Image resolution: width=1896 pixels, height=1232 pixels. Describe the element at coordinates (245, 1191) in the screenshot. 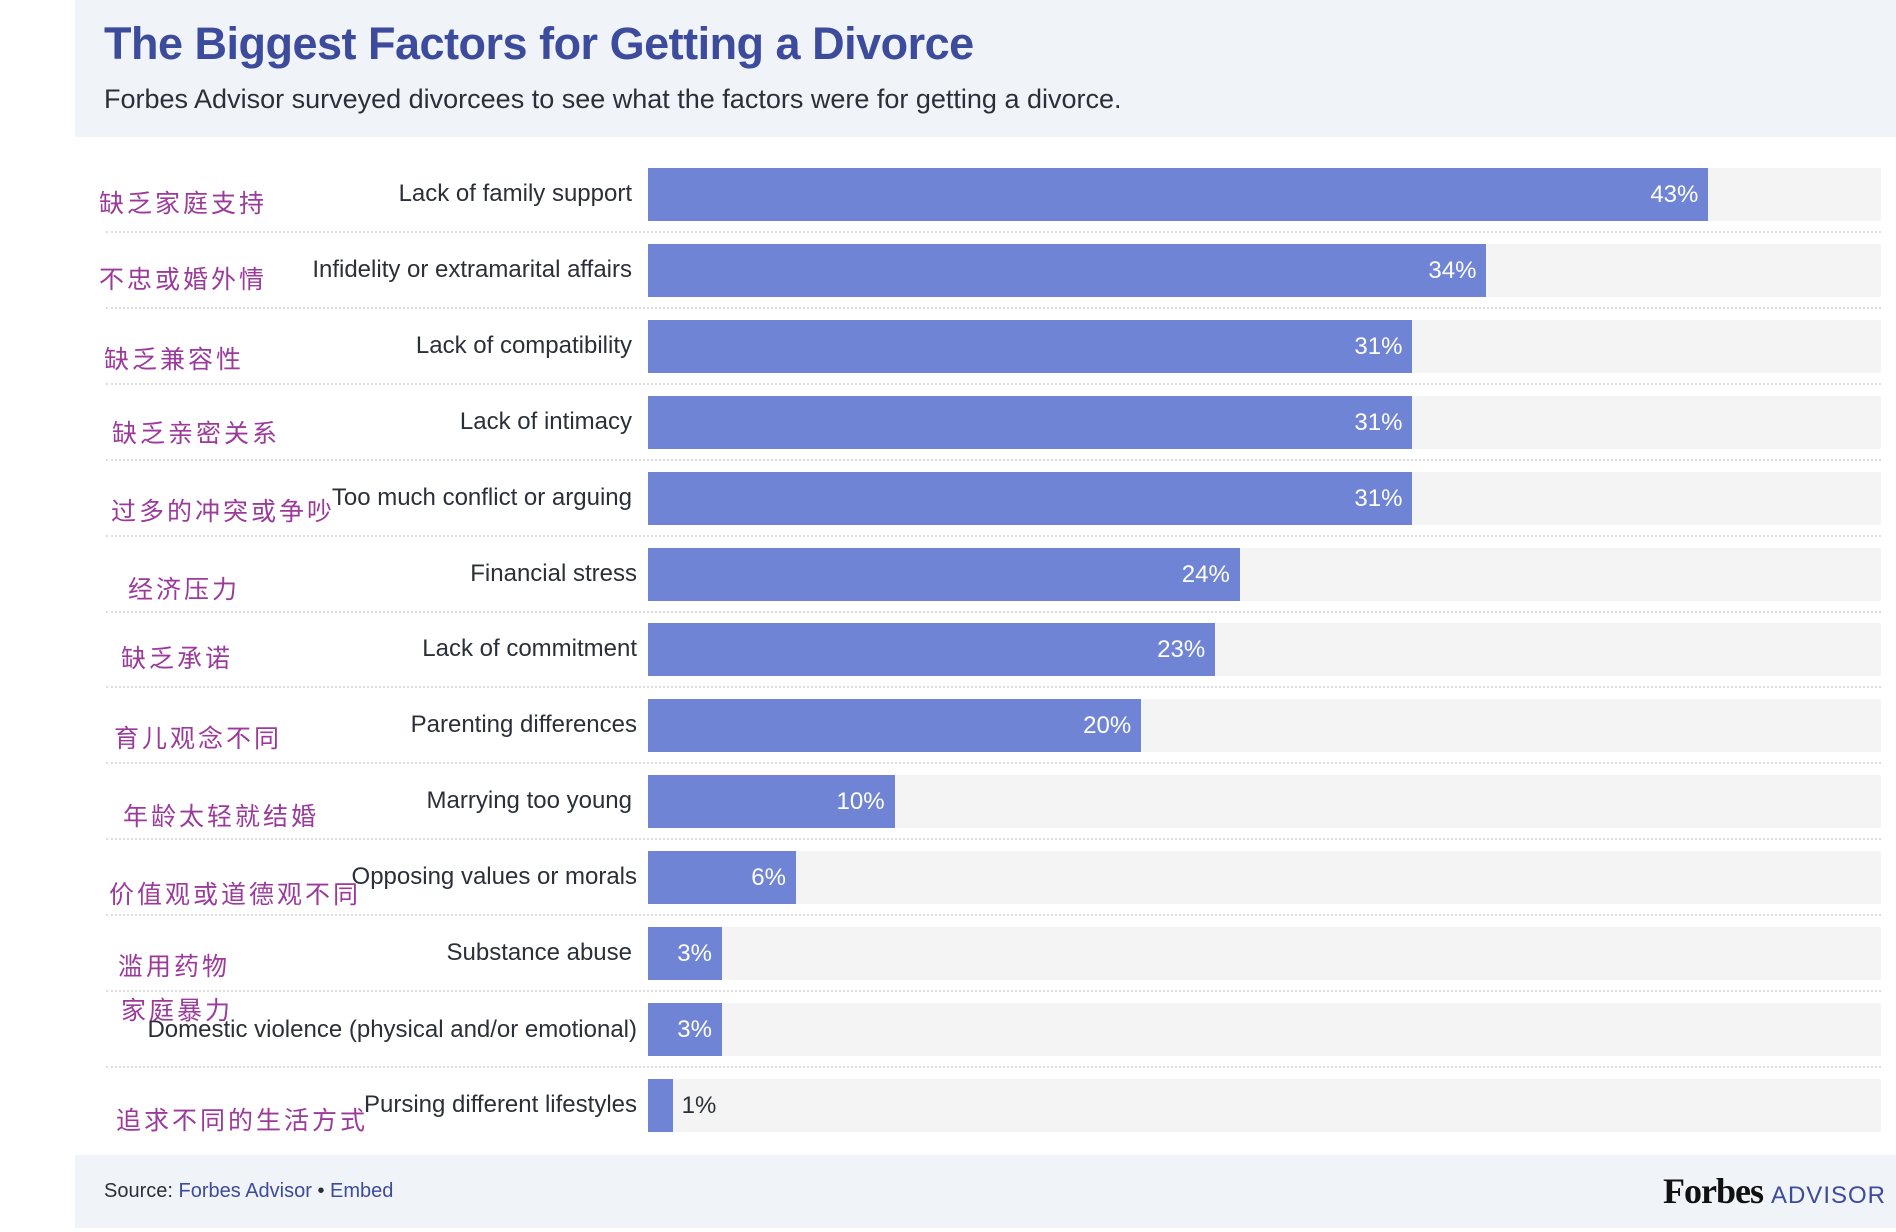

I see `source-link: Forbes Advisor` at that location.